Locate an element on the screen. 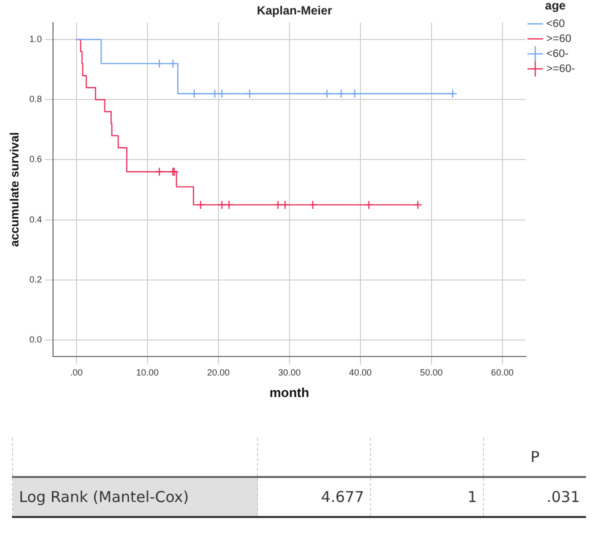 The height and width of the screenshot is (546, 593). y-tick-label: 0.8 is located at coordinates (35, 99).